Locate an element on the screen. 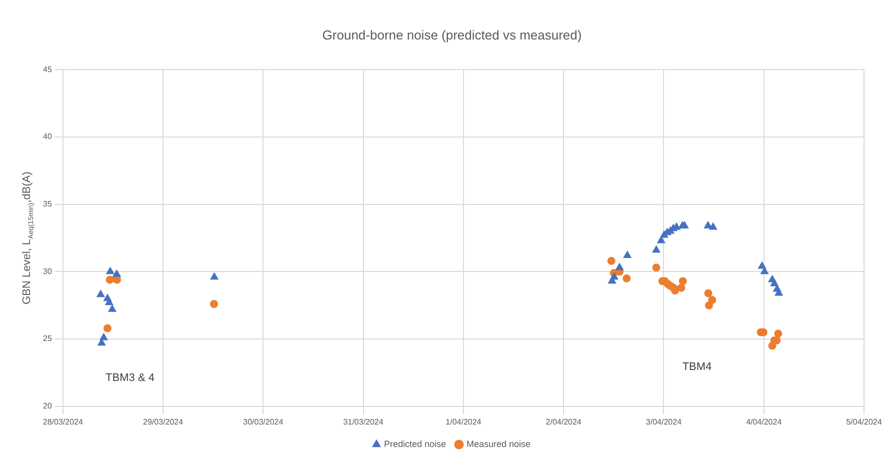 This screenshot has width=892, height=459. y-tick-label: 20 is located at coordinates (47, 406).